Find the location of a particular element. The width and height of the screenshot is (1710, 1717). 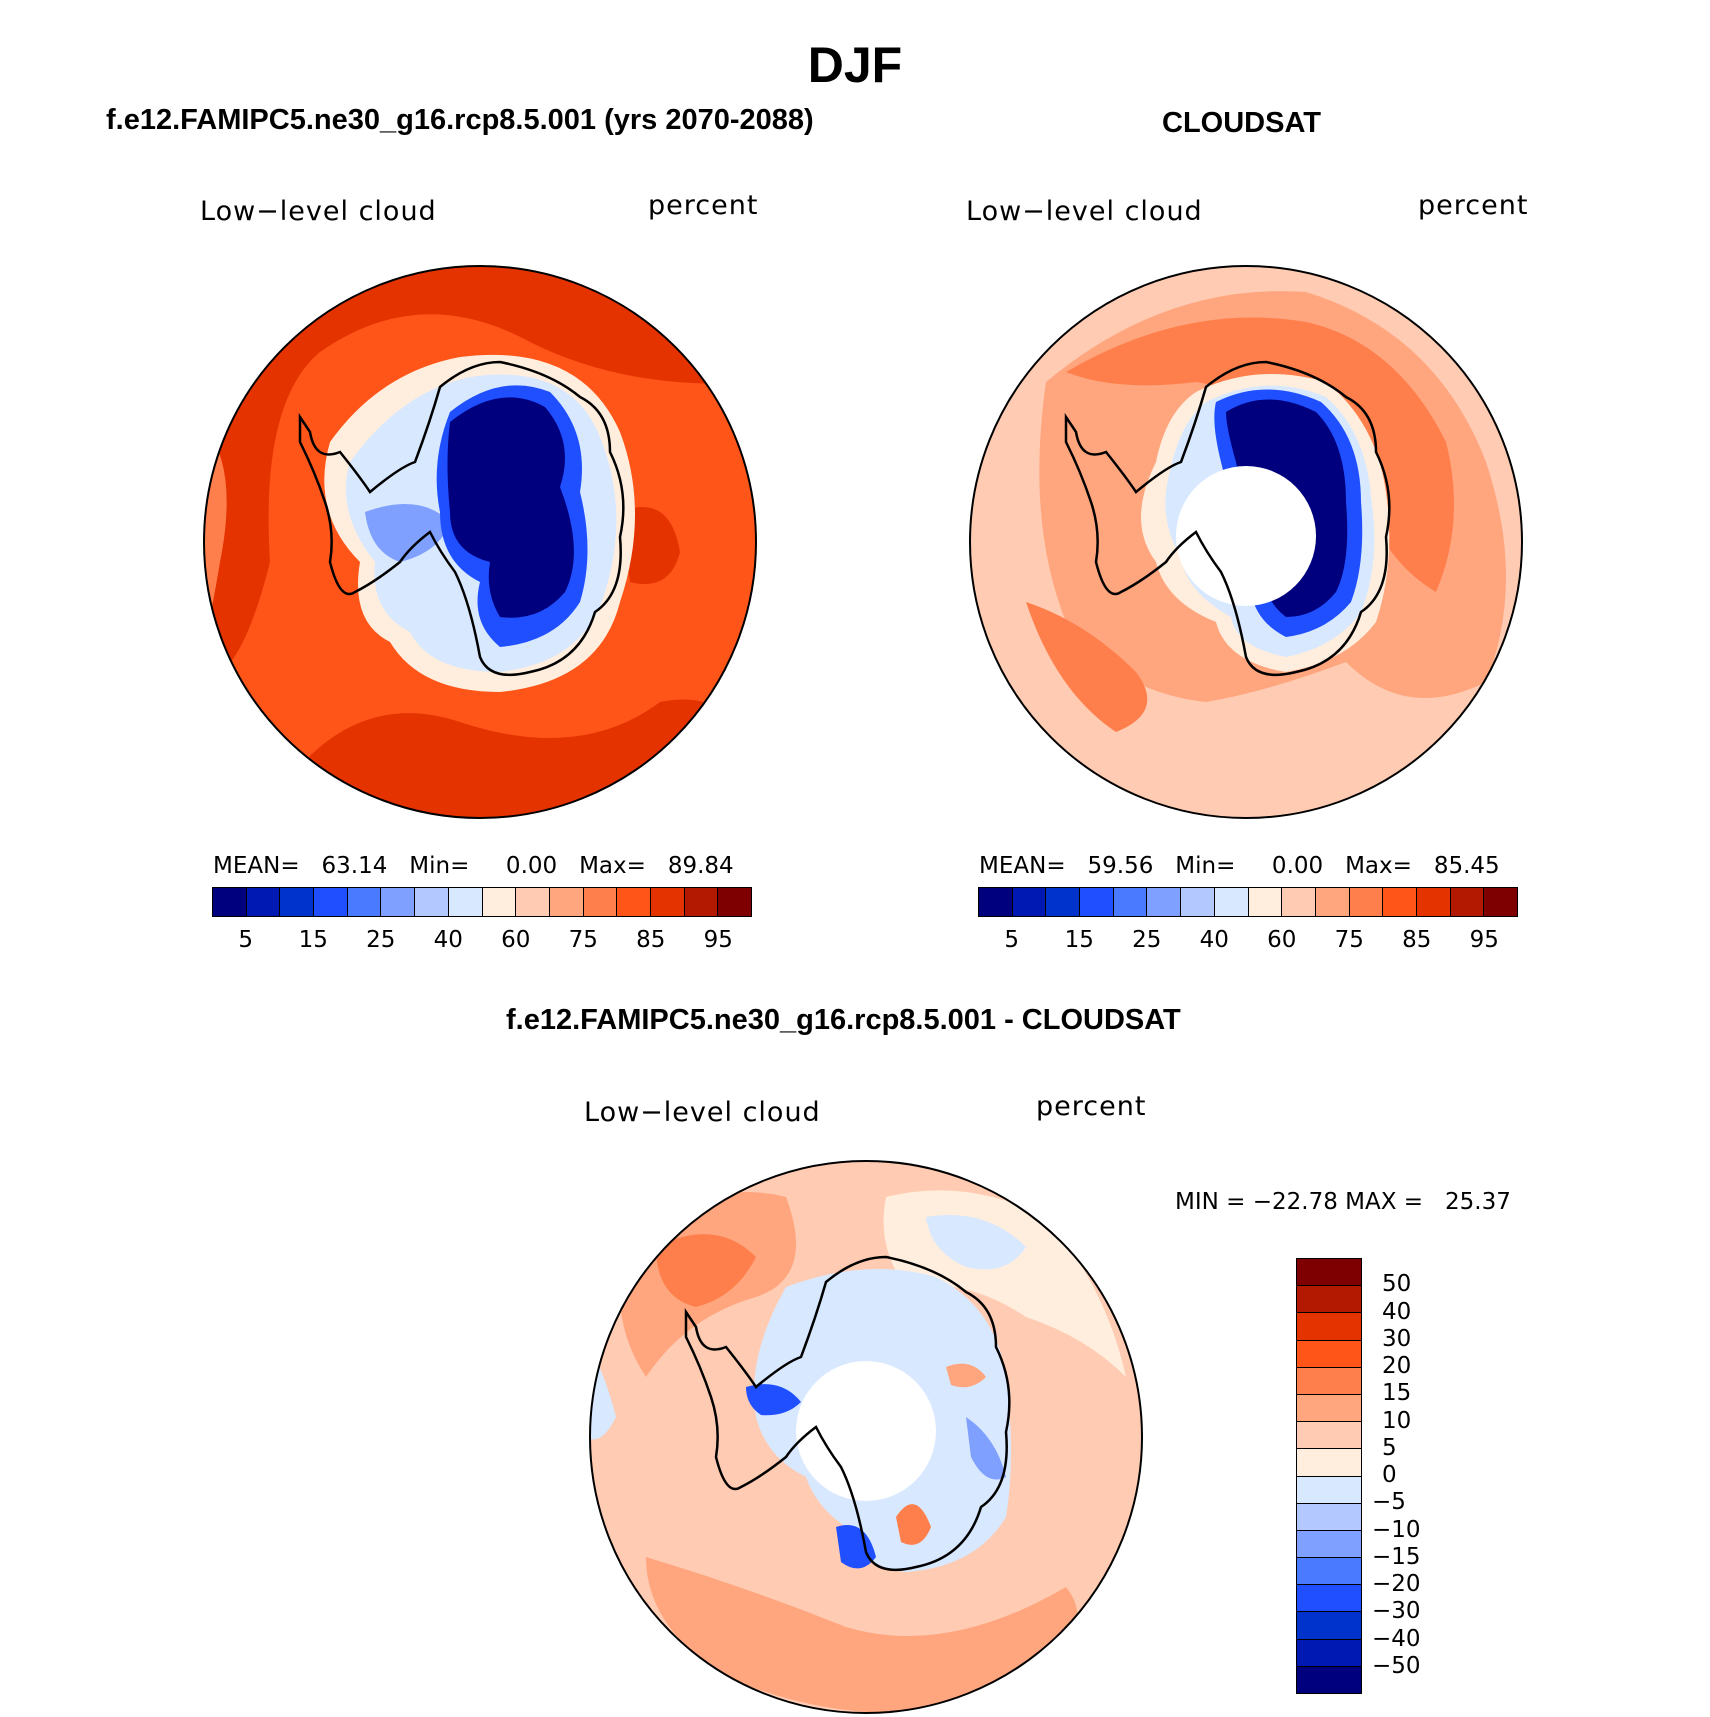

diff-colorbar-tick-label: −20 is located at coordinates (1396, 1584).